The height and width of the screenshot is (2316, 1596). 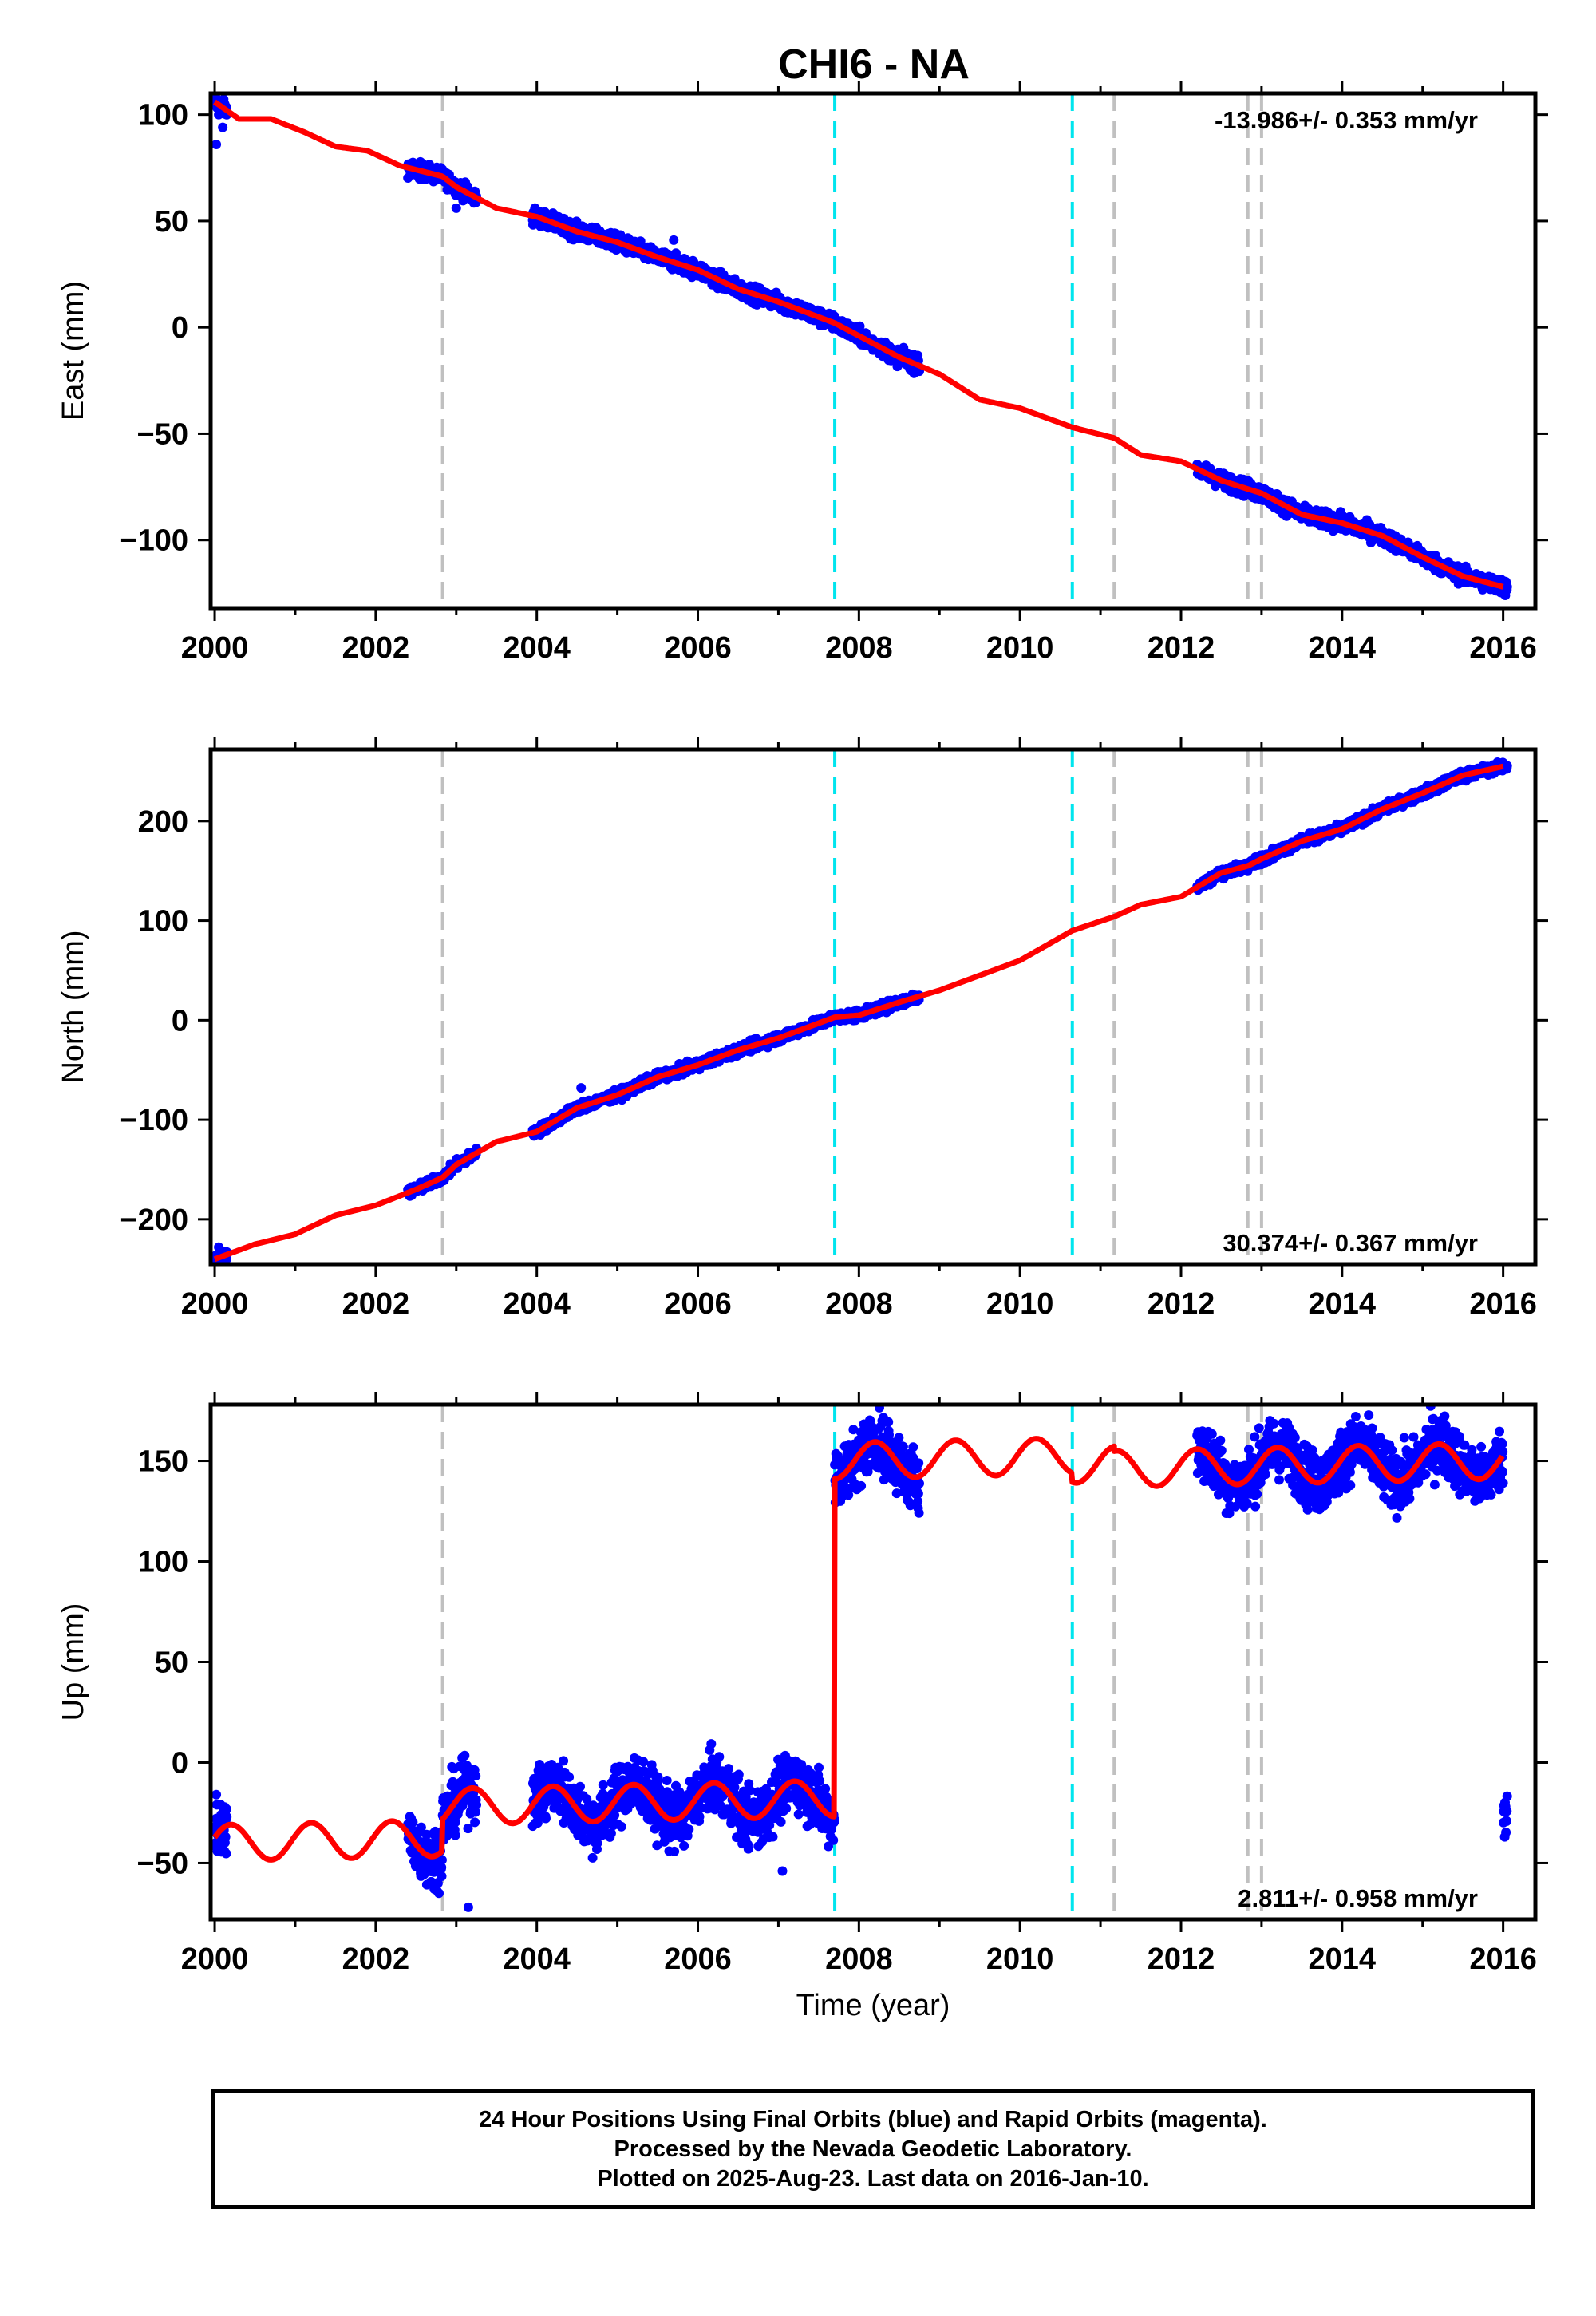 What do you see at coordinates (1503, 648) in the screenshot?
I see `x-tick-label: 2016` at bounding box center [1503, 648].